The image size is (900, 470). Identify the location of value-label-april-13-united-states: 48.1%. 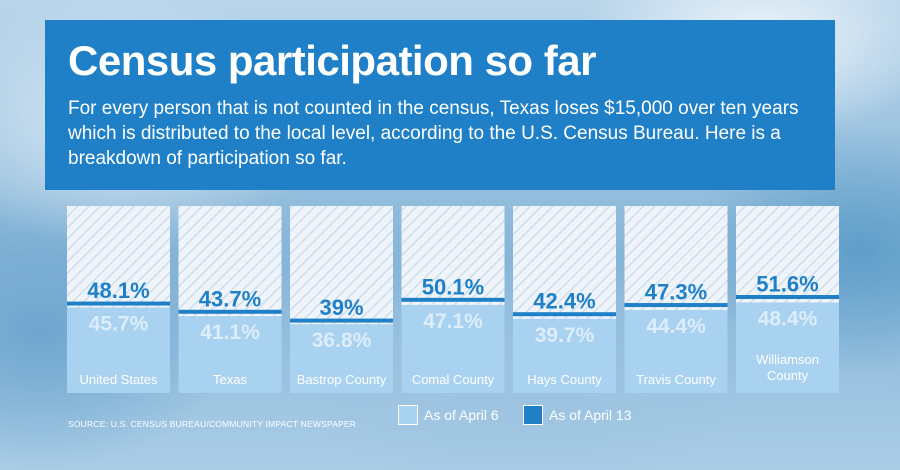
(118, 290).